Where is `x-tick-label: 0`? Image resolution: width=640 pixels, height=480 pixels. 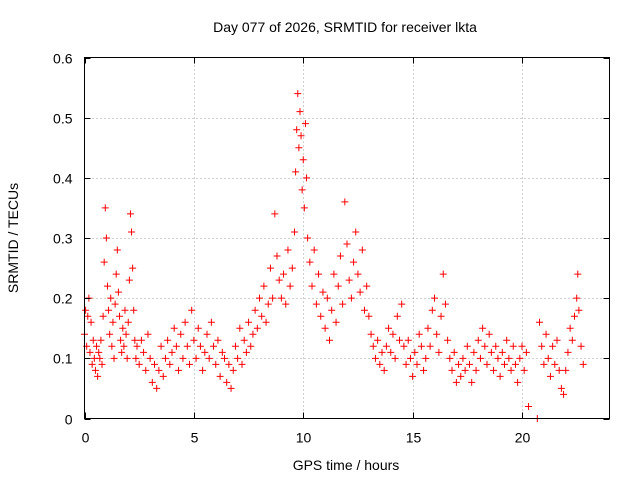 x-tick-label: 0 is located at coordinates (86, 438).